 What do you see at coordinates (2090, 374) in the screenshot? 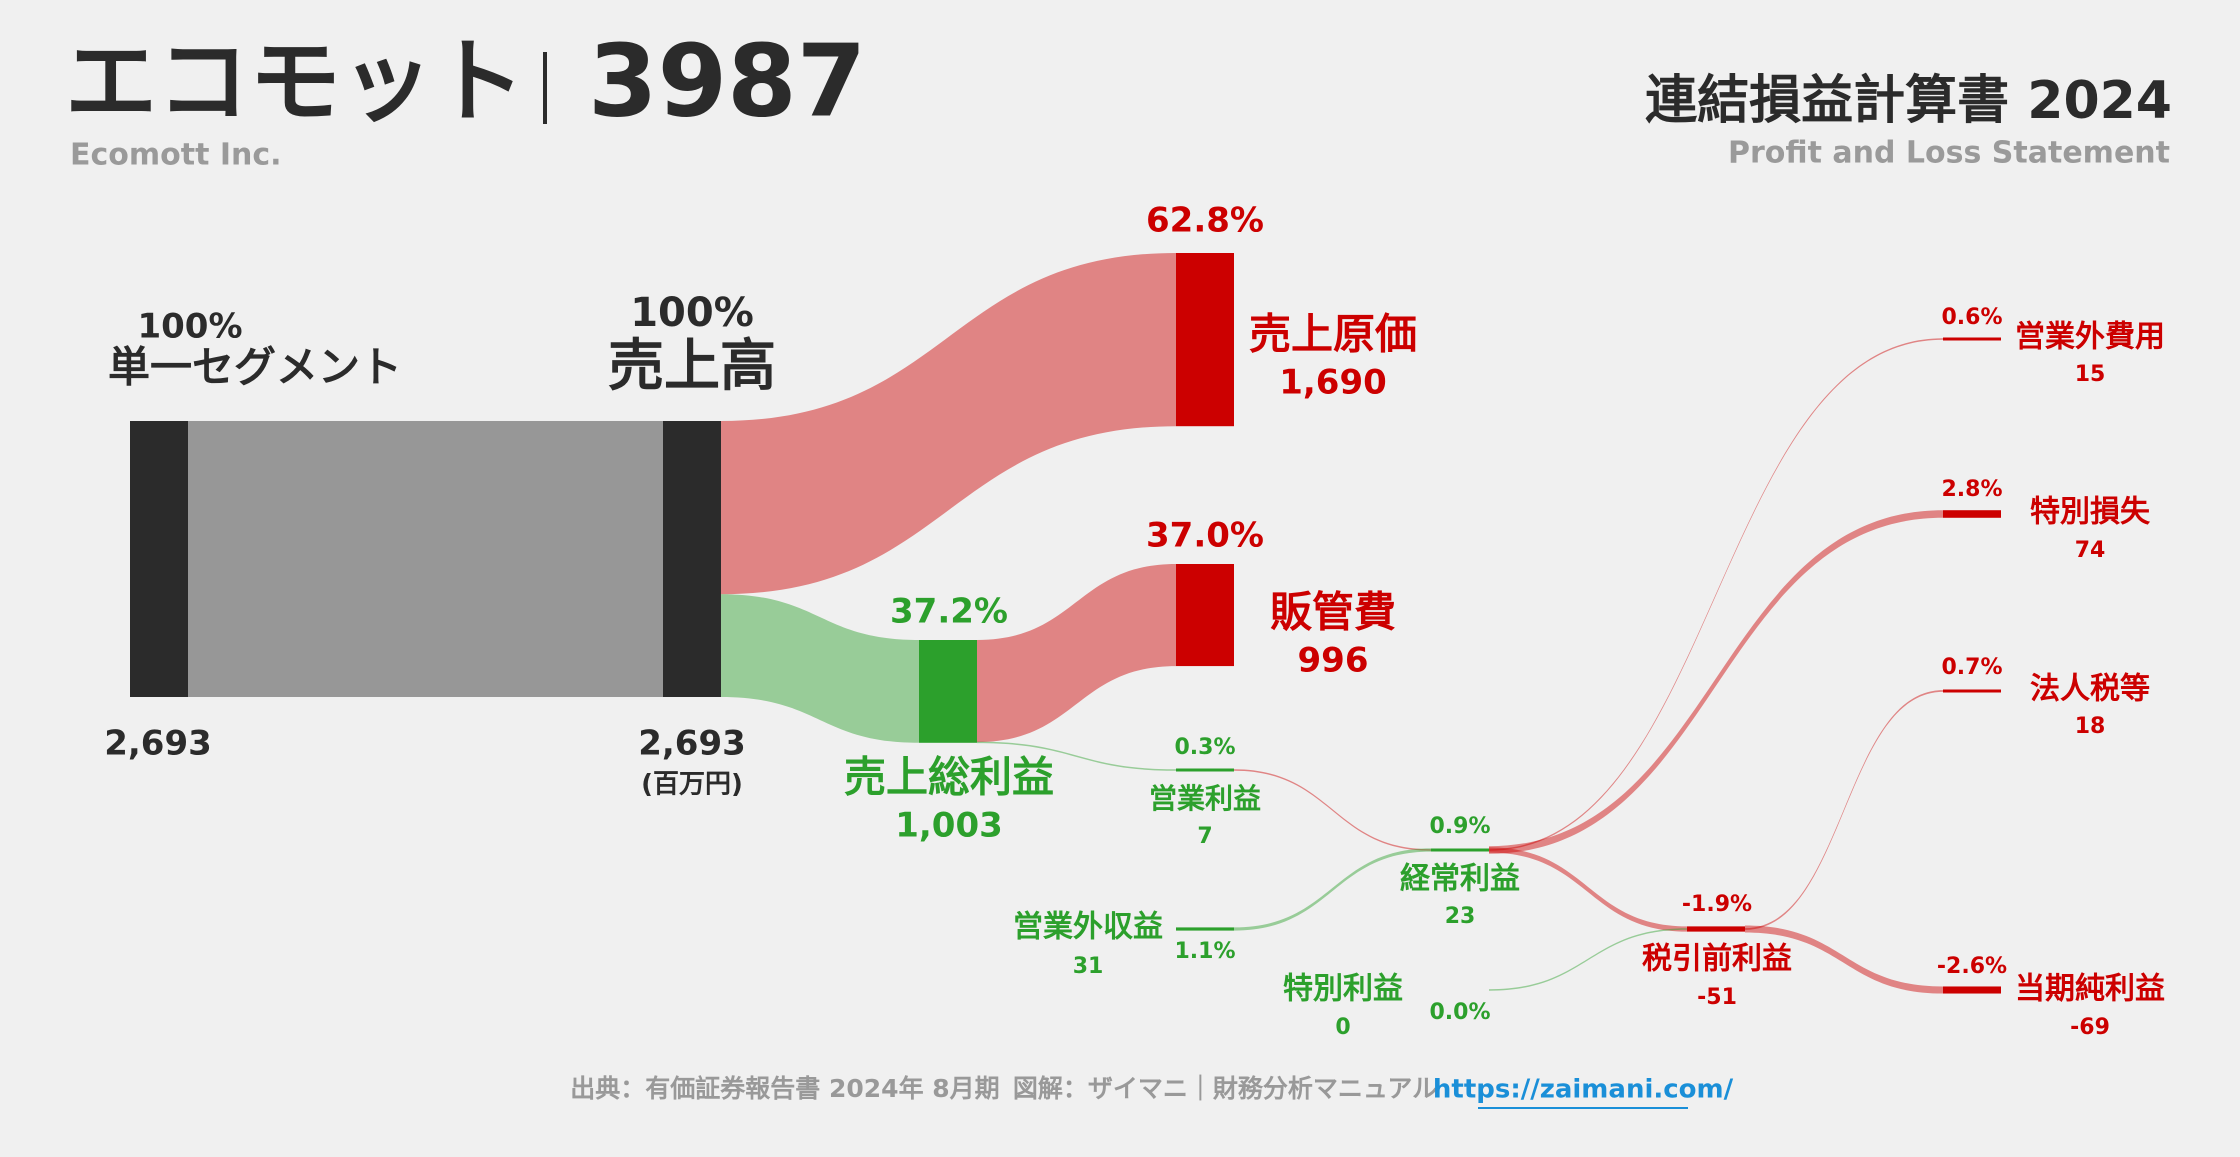
I see `node-value-label: 15` at bounding box center [2090, 374].